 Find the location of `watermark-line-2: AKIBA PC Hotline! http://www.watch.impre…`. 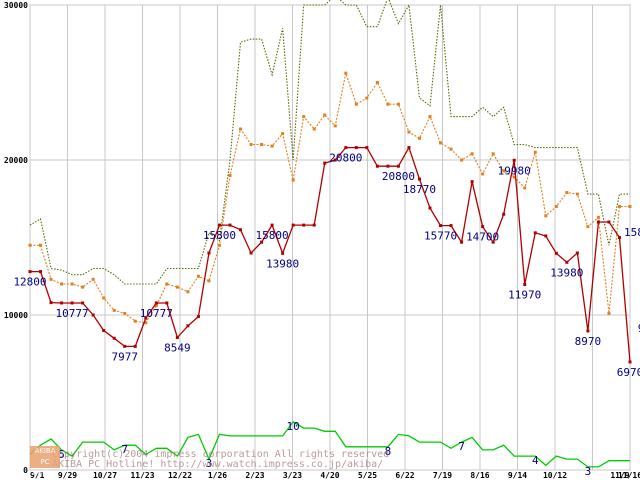

watermark-line-2: AKIBA PC Hotline! http://www.watch.impre… is located at coordinates (217, 464).